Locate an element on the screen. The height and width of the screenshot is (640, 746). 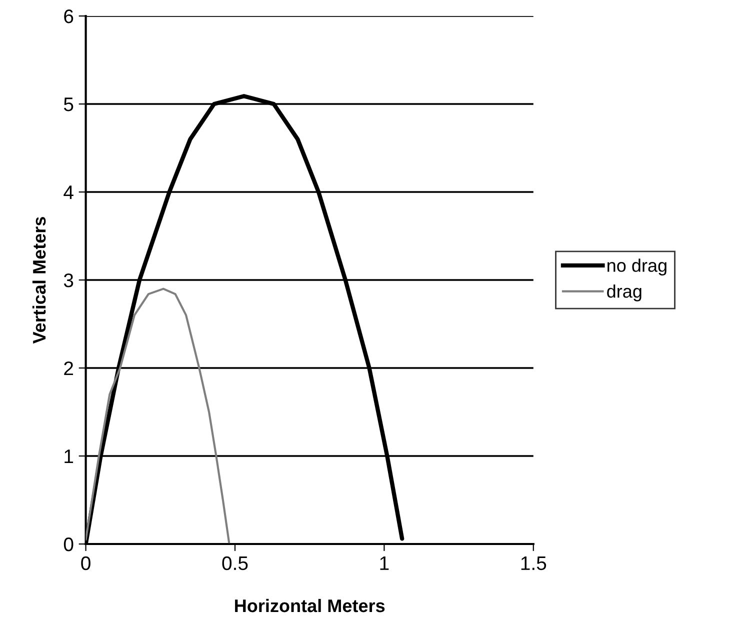
y-tick-label: 5 is located at coordinates (69, 105).